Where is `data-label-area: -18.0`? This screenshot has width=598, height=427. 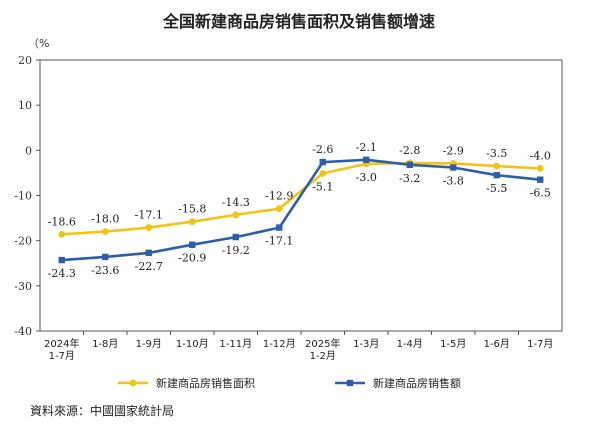
data-label-area: -18.0 is located at coordinates (105, 219).